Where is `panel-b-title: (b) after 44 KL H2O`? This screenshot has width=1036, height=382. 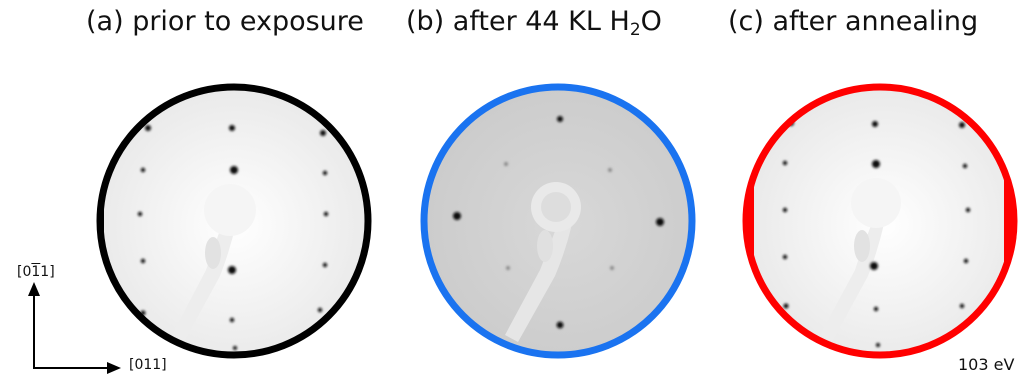 panel-b-title: (b) after 44 KL H2O is located at coordinates (534, 23).